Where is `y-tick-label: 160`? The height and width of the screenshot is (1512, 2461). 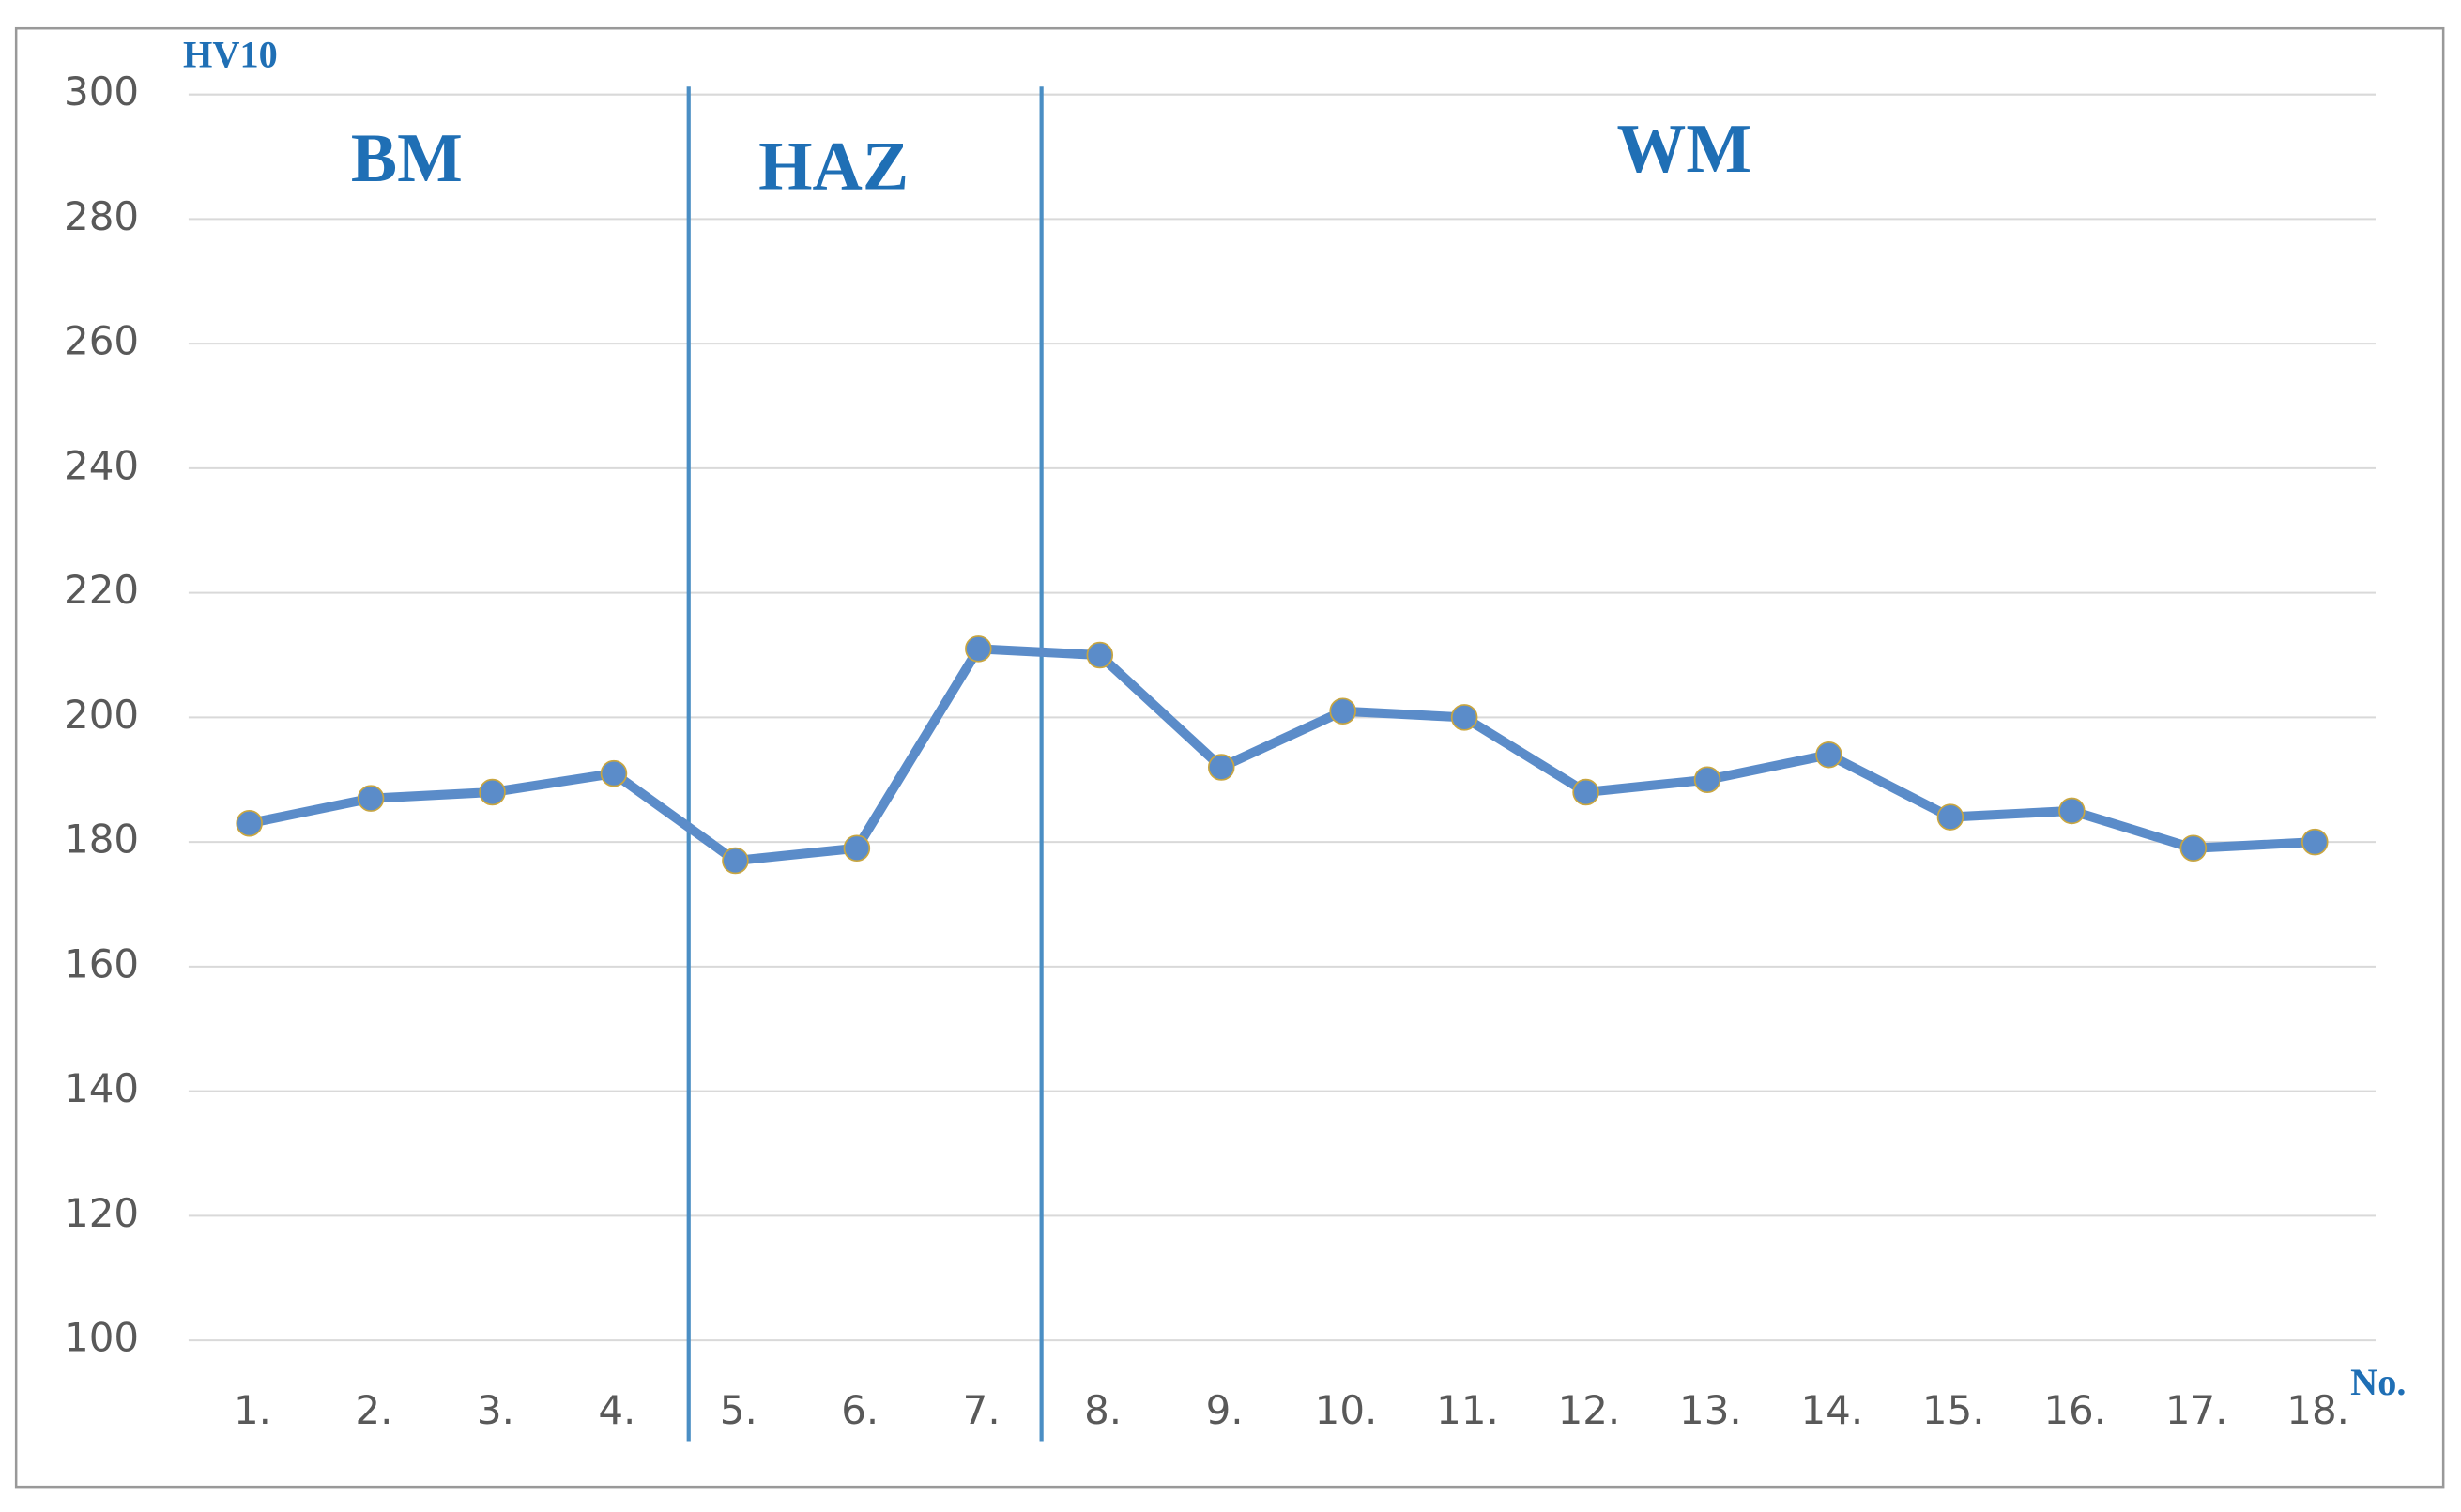
y-tick-label: 160 is located at coordinates (101, 963).